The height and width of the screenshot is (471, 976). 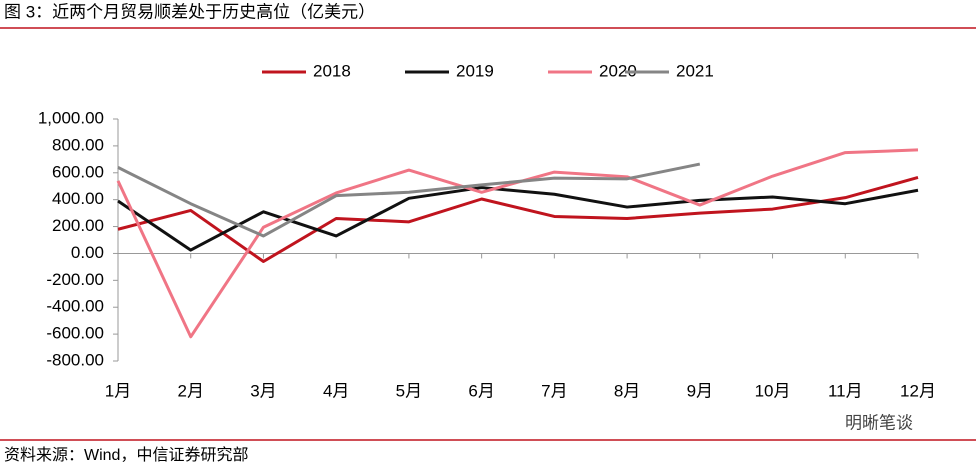 What do you see at coordinates (700, 390) in the screenshot?
I see `x-tick-label: 9月` at bounding box center [700, 390].